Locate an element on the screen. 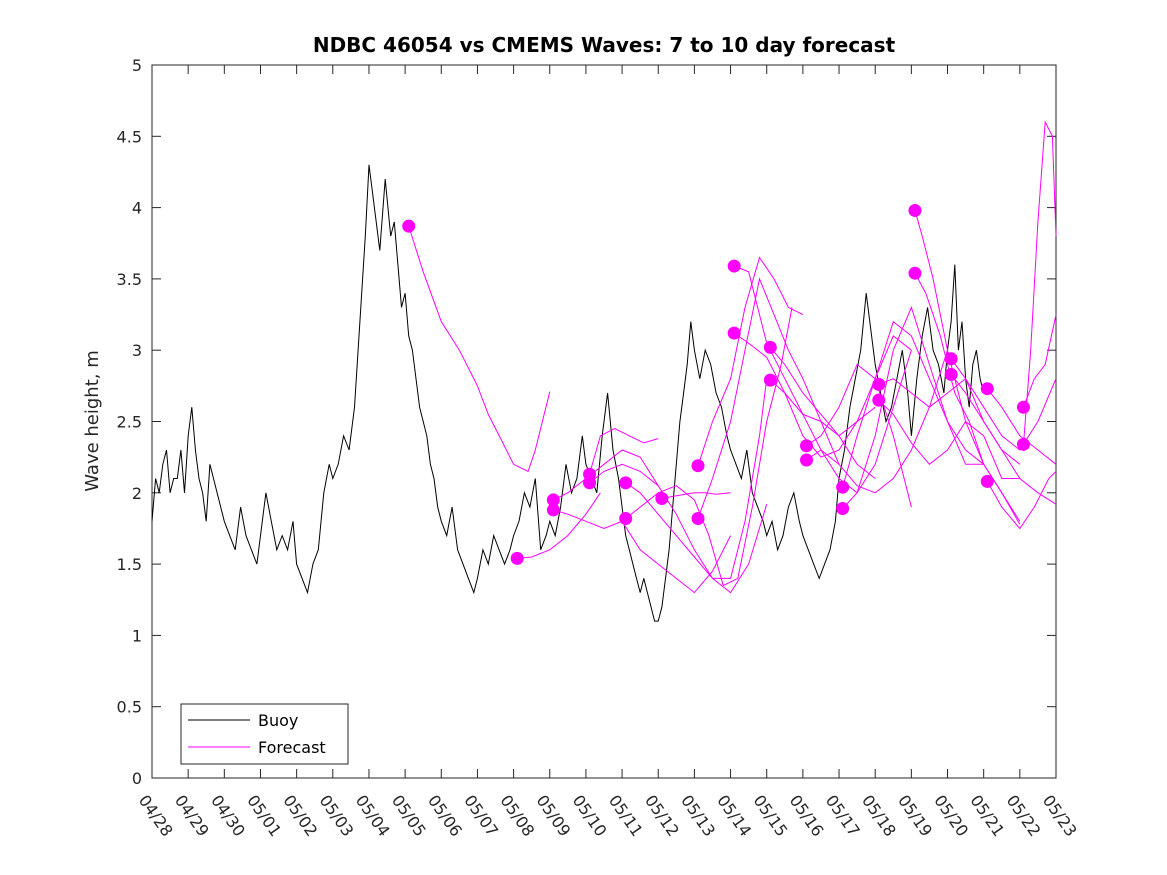 The height and width of the screenshot is (875, 1167). y-tick-label: 0.5 is located at coordinates (129, 707).